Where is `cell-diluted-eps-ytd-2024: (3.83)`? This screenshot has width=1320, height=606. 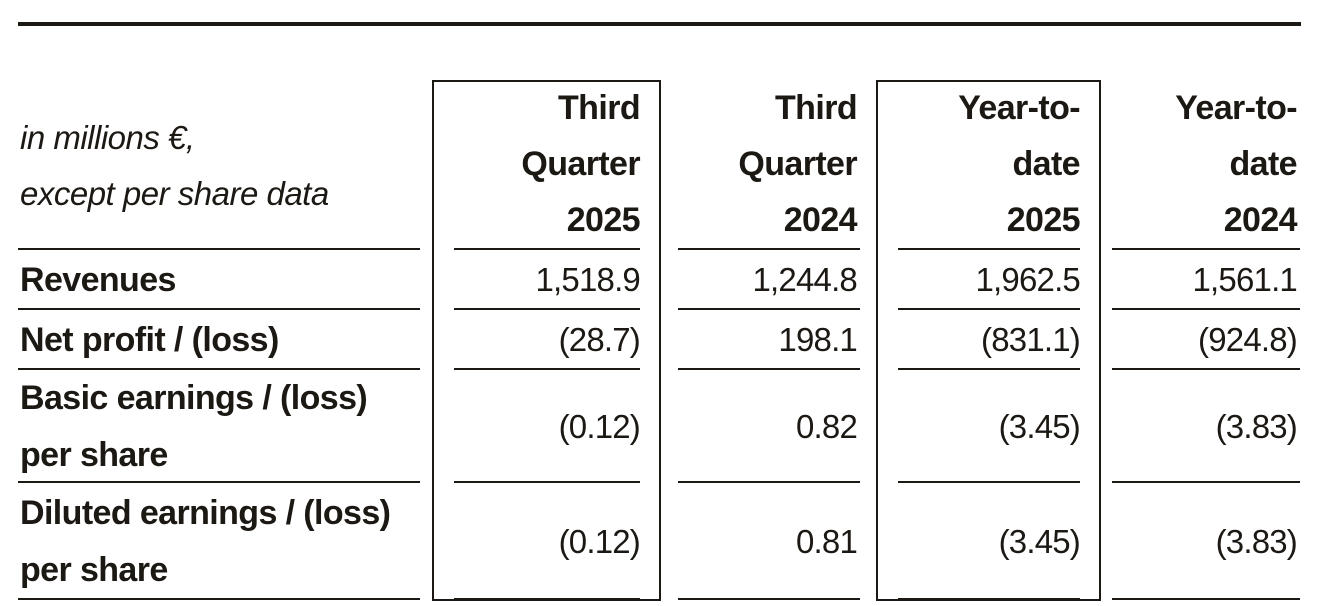
cell-diluted-eps-ytd-2024: (3.83) is located at coordinates (1206, 541).